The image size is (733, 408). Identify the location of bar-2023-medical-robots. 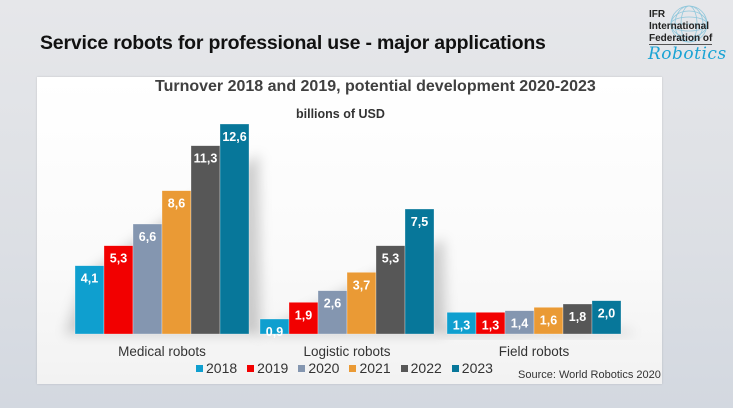
(234, 229).